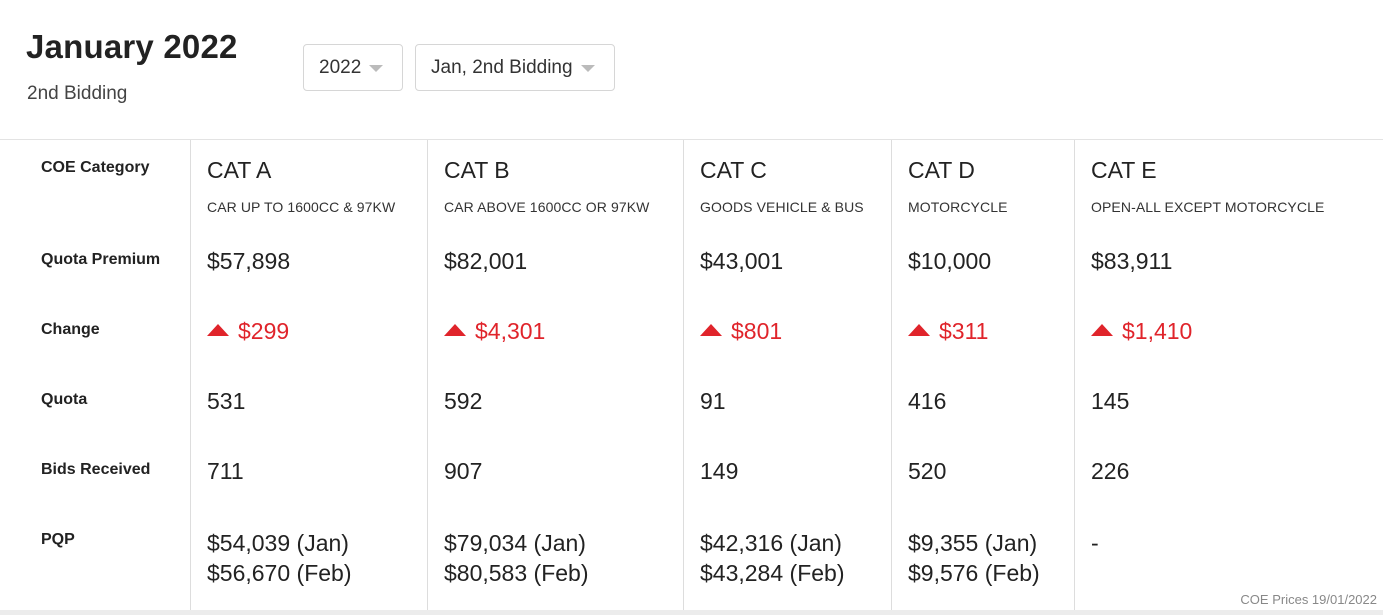  Describe the element at coordinates (950, 261) in the screenshot. I see `quota-premium-value: $10,000` at that location.